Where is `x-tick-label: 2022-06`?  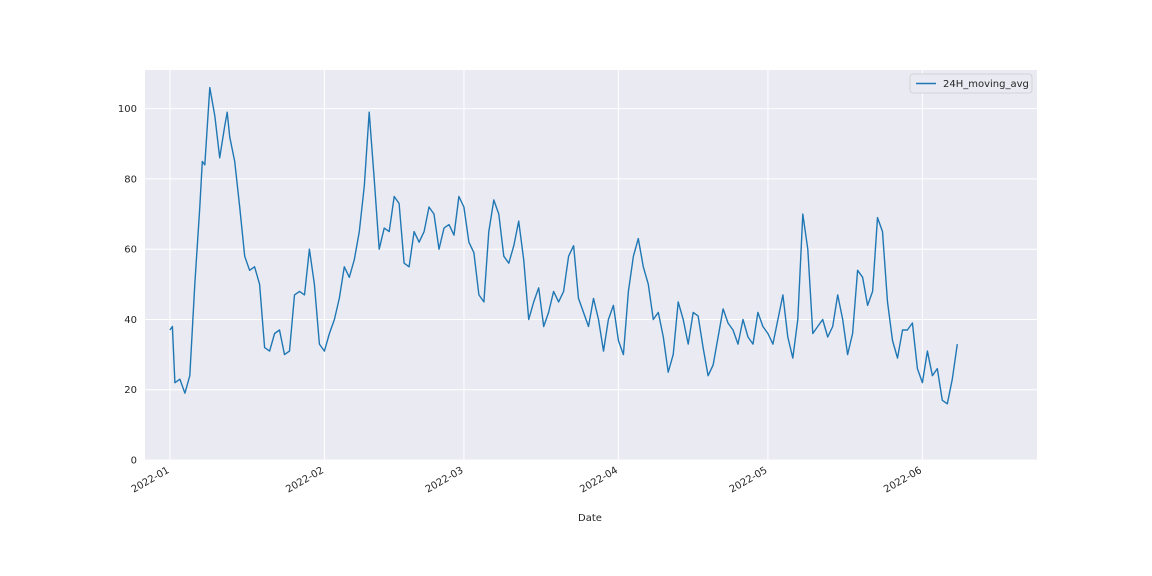
x-tick-label: 2022-06 is located at coordinates (903, 480).